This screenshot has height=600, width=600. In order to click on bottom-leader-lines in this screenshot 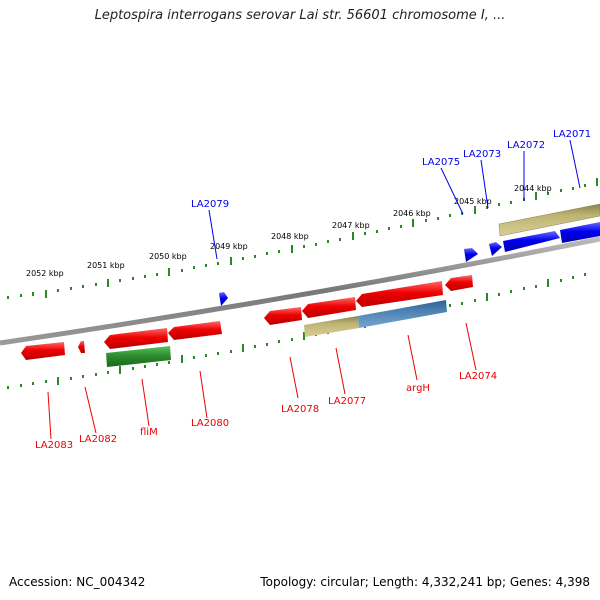, I will do `click(262, 381)`.